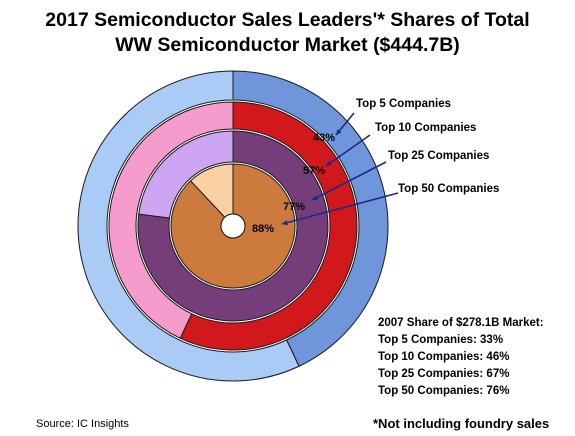 This screenshot has height=436, width=575. I want to click on comparison-value: 46%, so click(498, 357).